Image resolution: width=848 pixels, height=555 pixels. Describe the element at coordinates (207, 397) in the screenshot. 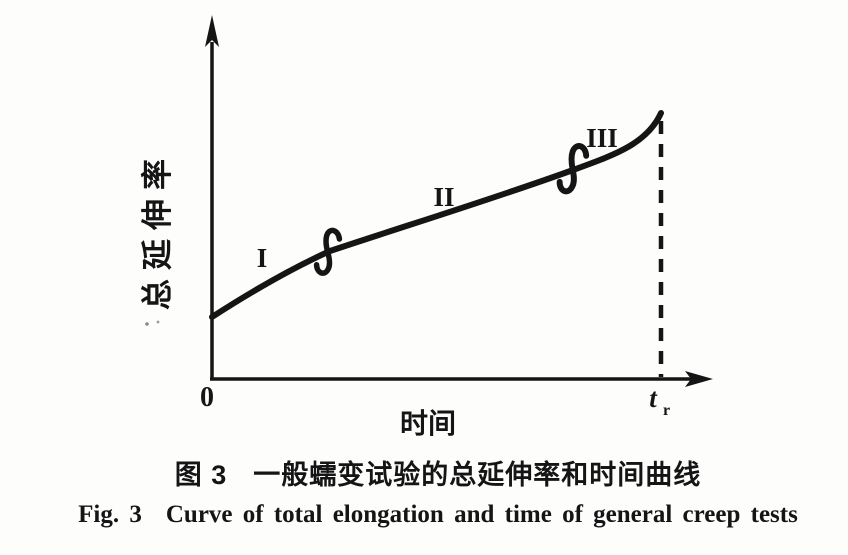

I see `origin-label: 0` at that location.